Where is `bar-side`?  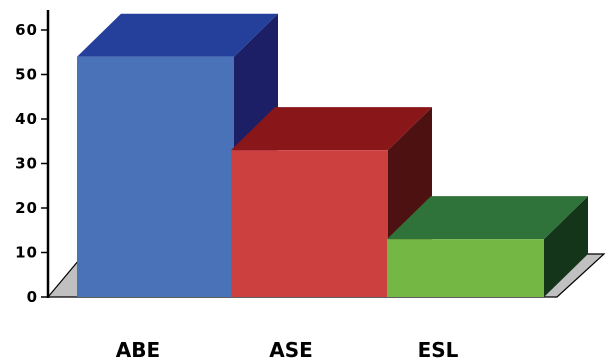
bar-side is located at coordinates (566, 246).